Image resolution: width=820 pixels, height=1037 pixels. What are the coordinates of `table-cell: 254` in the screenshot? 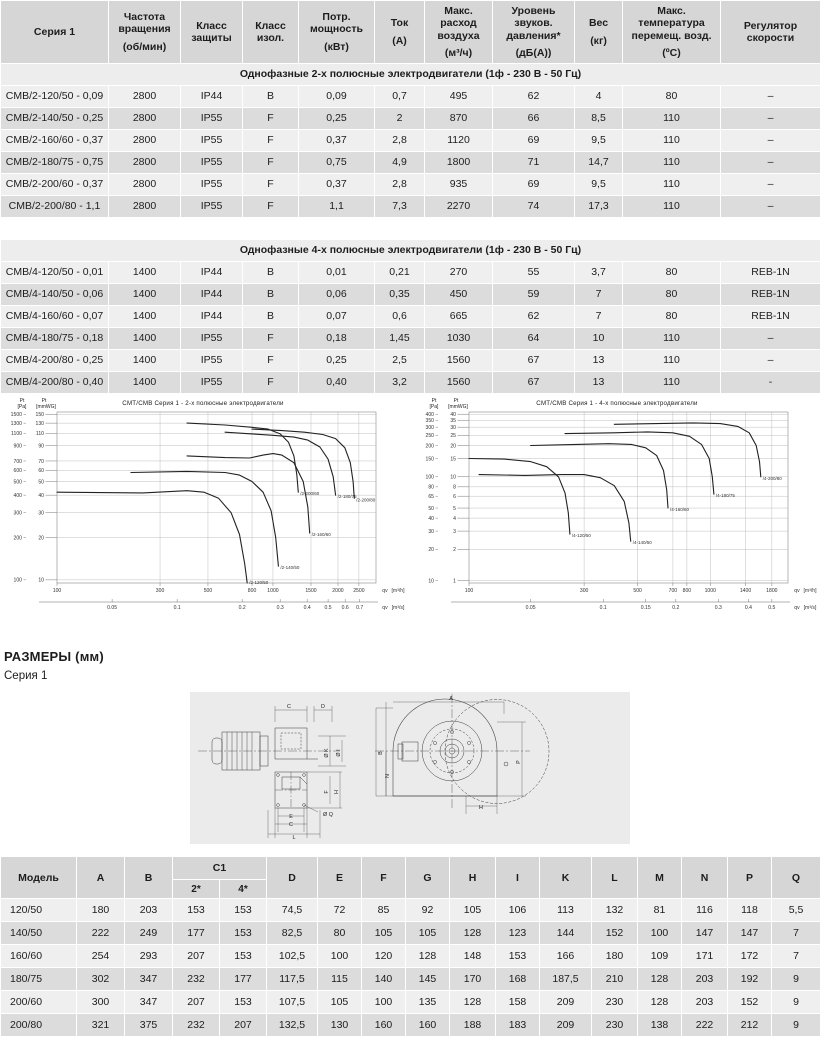 It's located at (101, 956).